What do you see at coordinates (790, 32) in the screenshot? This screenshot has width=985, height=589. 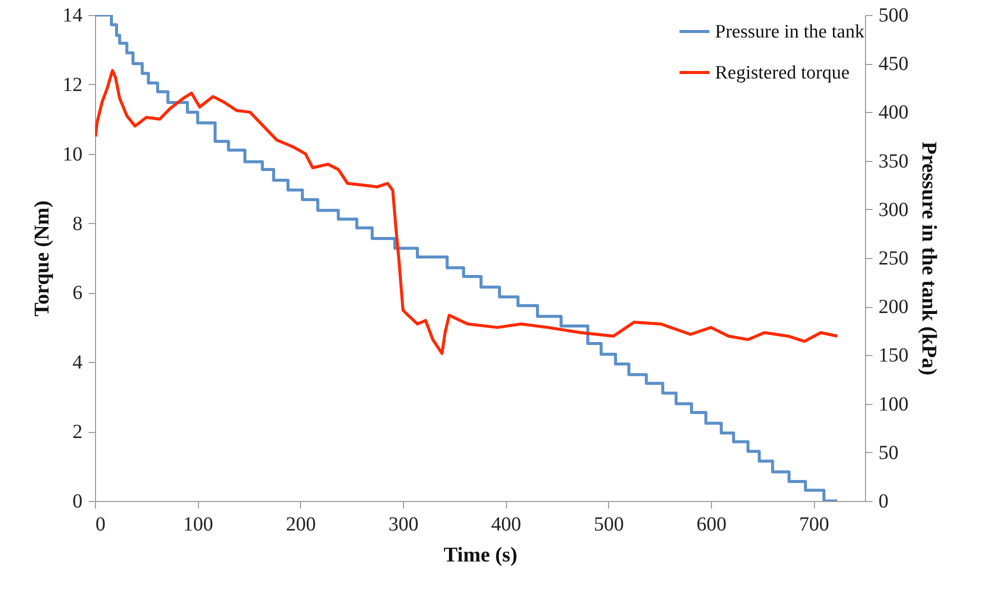 I see `legend-label: Pressure in the tank` at bounding box center [790, 32].